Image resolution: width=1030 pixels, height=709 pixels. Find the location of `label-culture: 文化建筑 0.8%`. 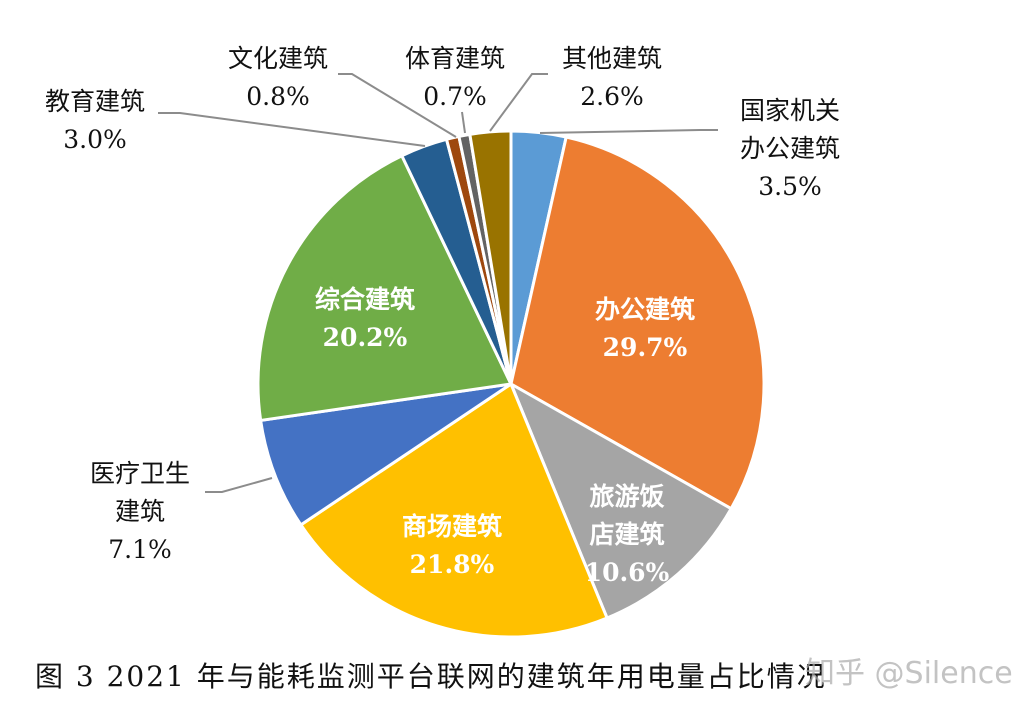

label-culture: 文化建筑 0.8% is located at coordinates (278, 77).